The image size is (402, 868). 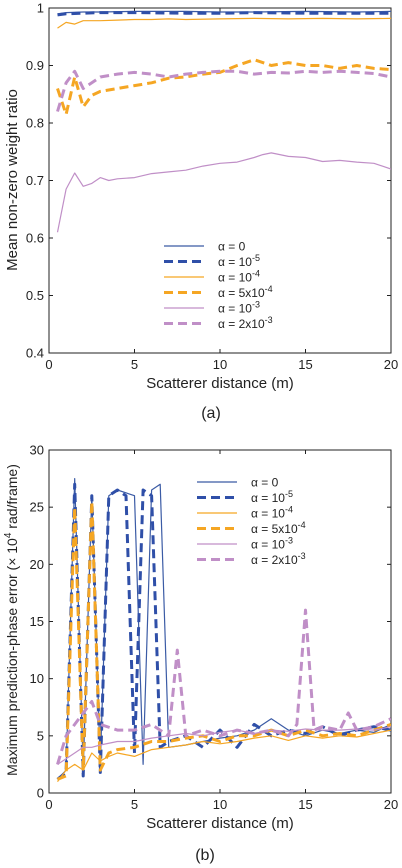 What do you see at coordinates (35, 65) in the screenshot?
I see `y-tick-label: 0.9` at bounding box center [35, 65].